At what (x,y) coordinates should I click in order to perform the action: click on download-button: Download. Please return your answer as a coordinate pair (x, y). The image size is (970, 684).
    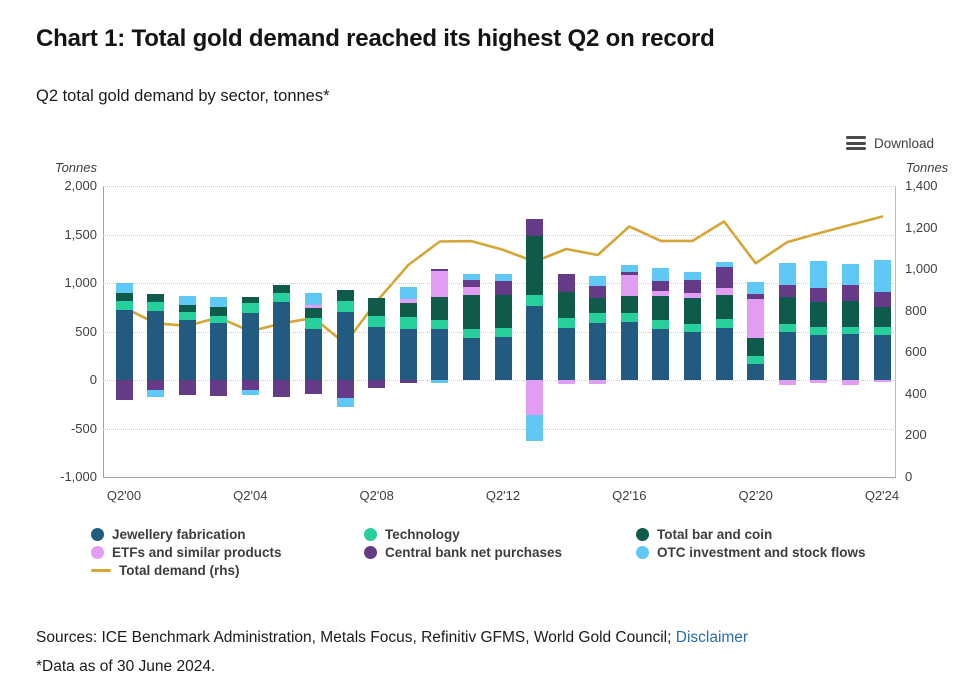
    Looking at the image, I should click on (890, 143).